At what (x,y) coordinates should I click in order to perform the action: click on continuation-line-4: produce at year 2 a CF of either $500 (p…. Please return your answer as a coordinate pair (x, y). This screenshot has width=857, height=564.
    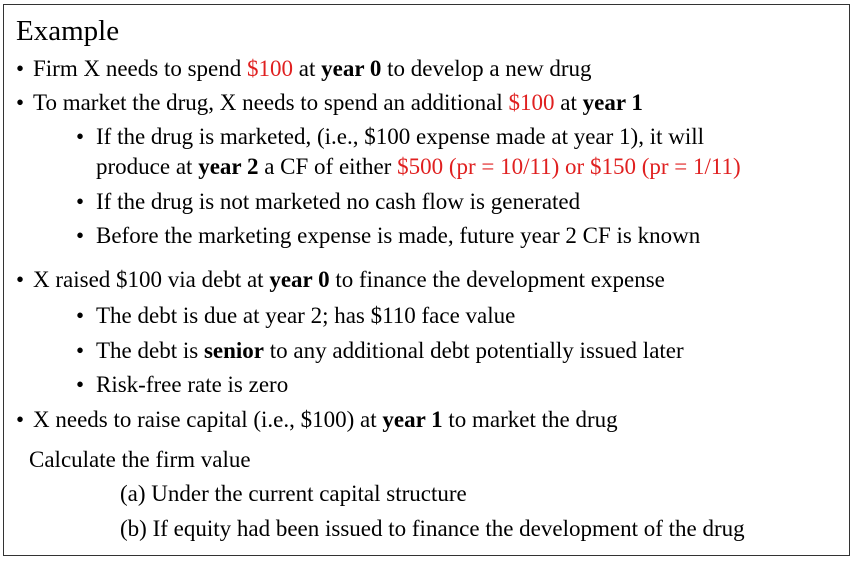
    Looking at the image, I should click on (418, 167).